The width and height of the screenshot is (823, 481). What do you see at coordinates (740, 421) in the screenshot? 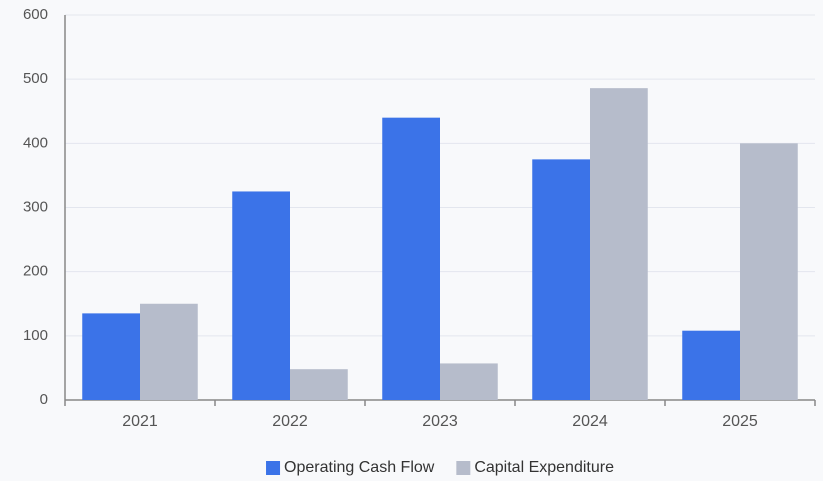
I see `x-tick-label: 2025` at bounding box center [740, 421].